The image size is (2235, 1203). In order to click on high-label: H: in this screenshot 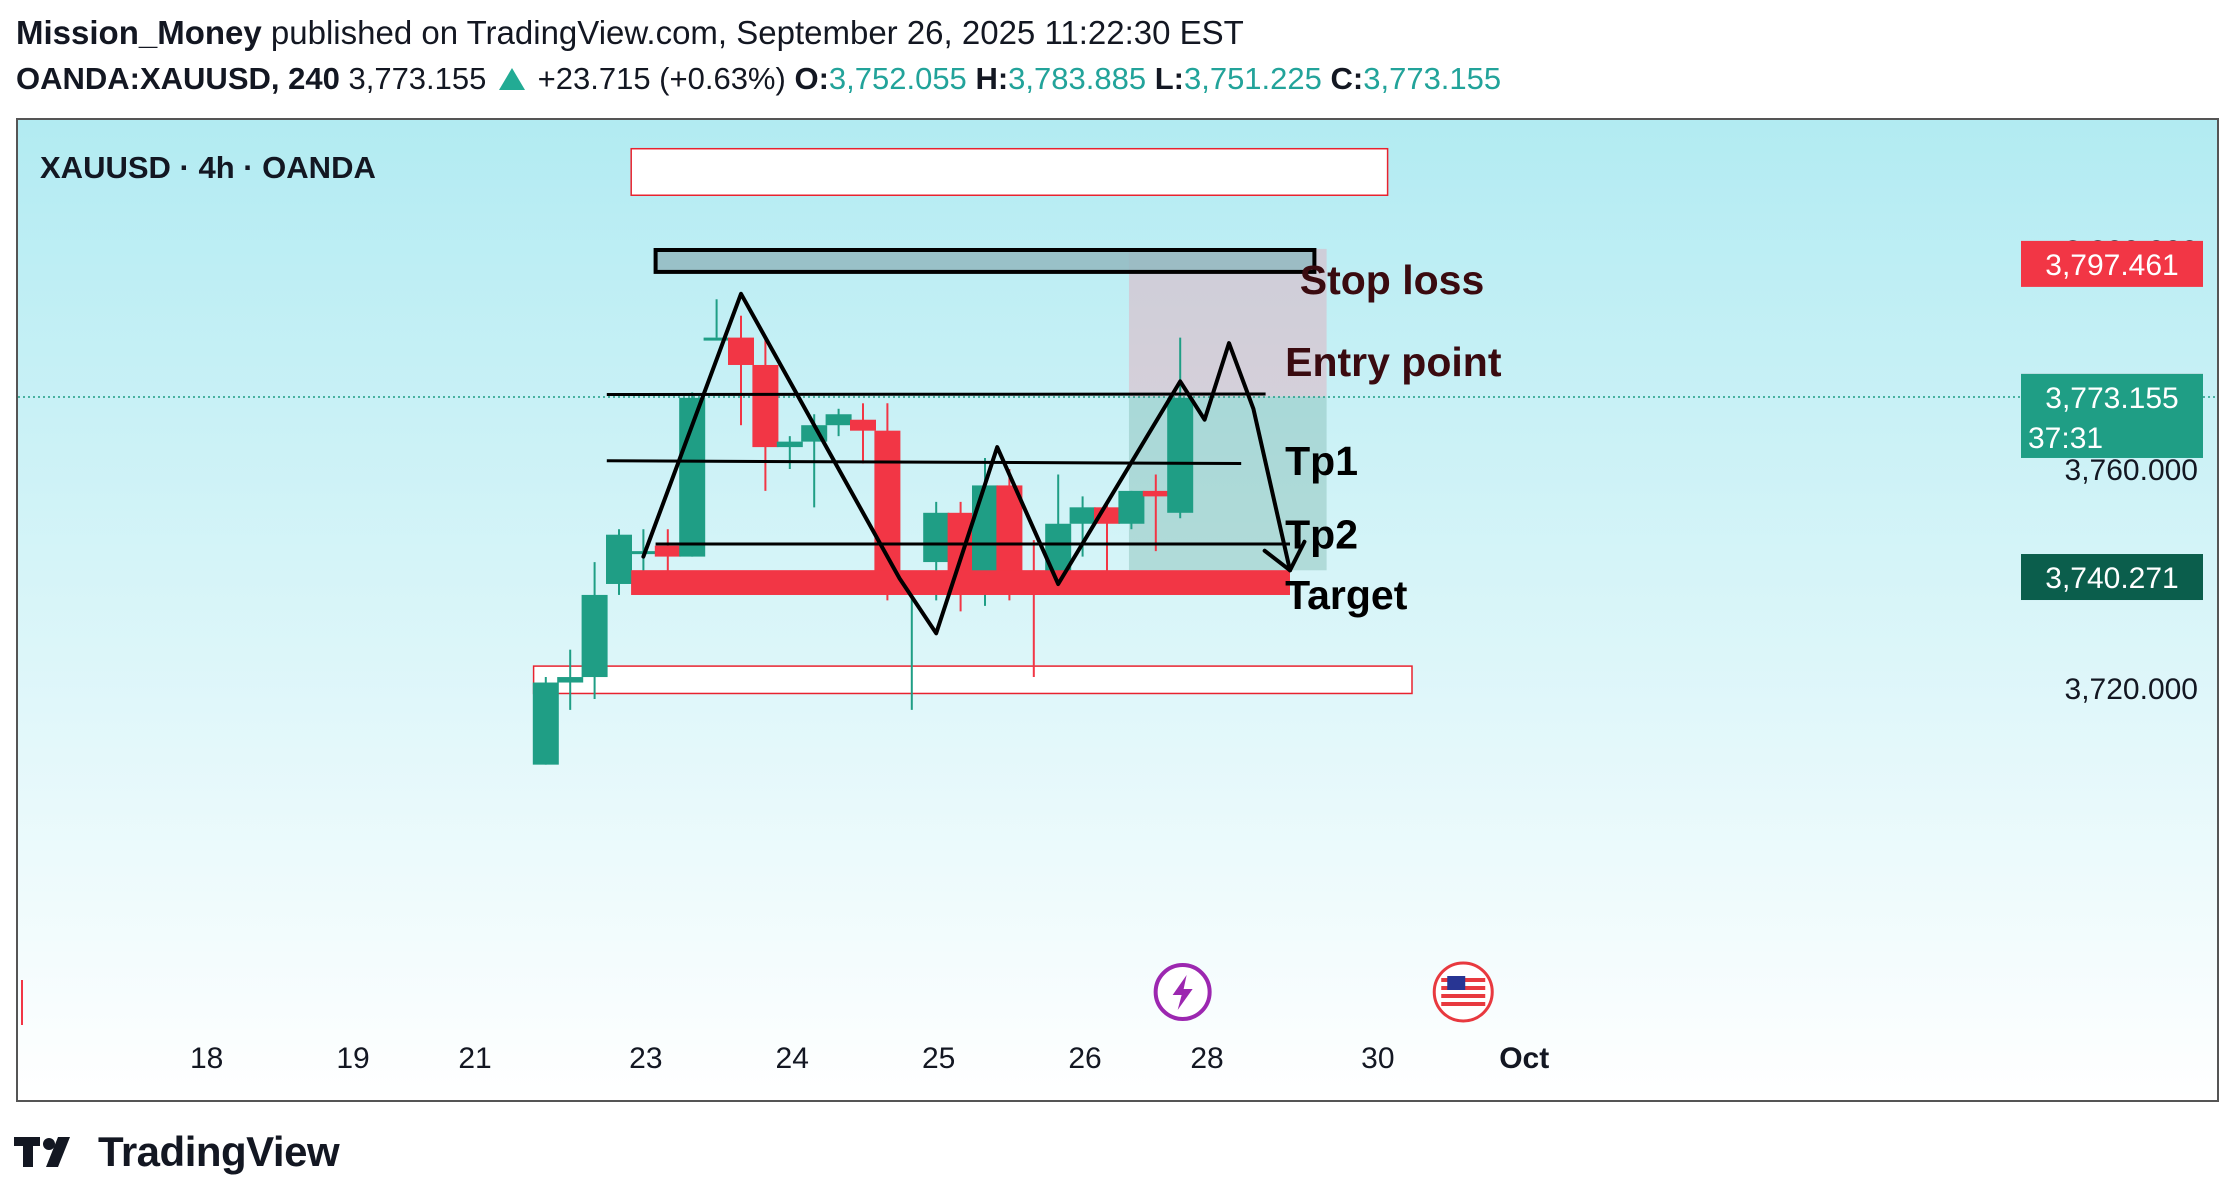, I will do `click(992, 78)`.